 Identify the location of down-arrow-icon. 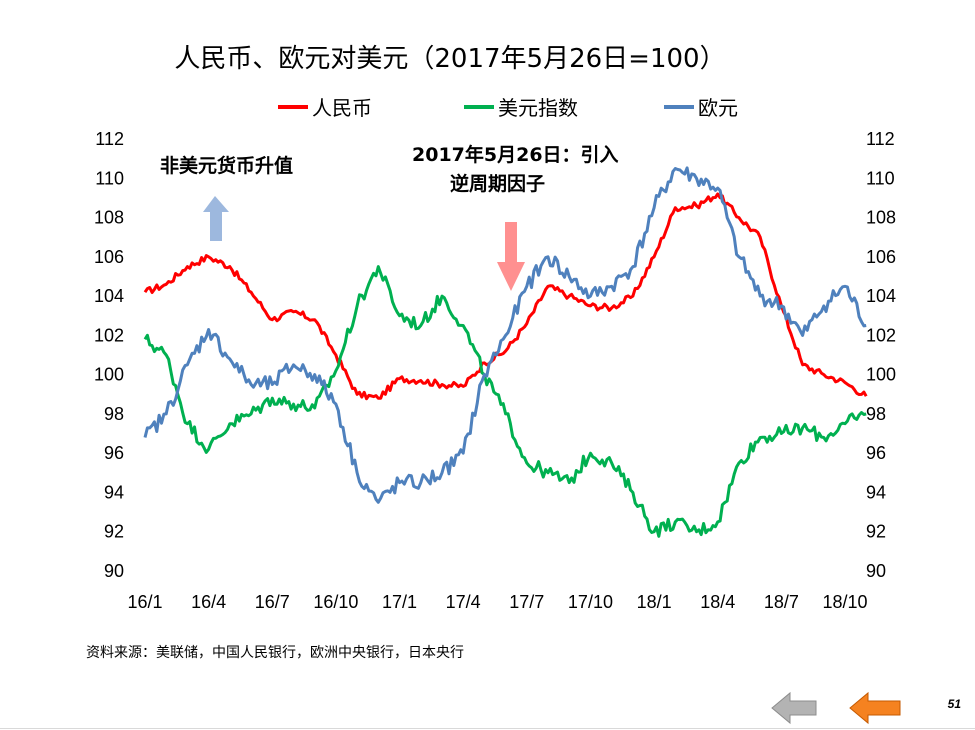
(511, 256).